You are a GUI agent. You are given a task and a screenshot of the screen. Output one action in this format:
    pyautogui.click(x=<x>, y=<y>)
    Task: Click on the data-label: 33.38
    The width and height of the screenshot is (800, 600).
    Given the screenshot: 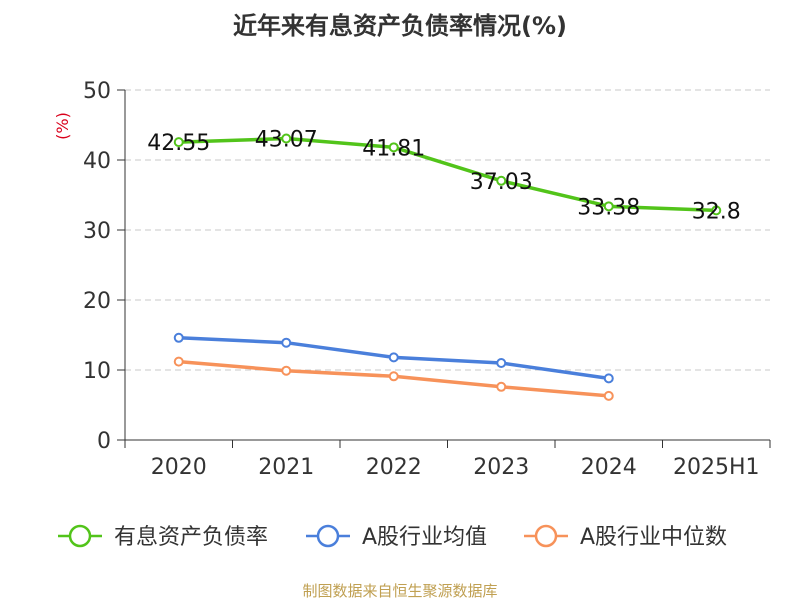 What is the action you would take?
    pyautogui.click(x=608, y=207)
    